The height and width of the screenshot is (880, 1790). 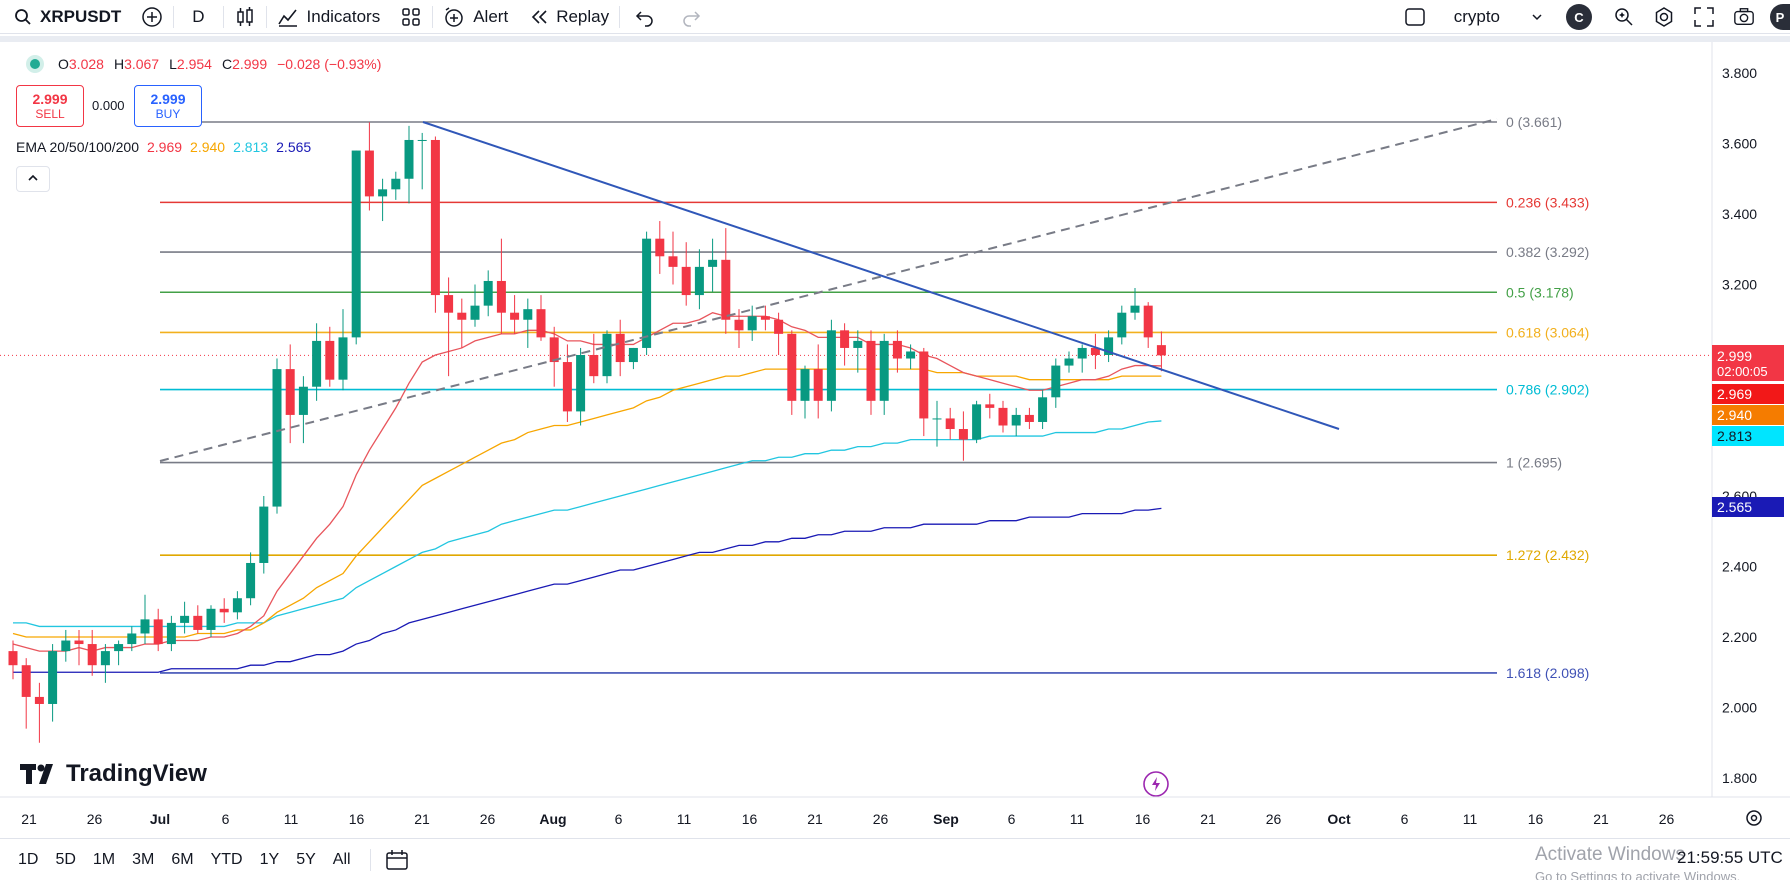 What do you see at coordinates (226, 859) in the screenshot?
I see `range-button-ytd: YTD` at bounding box center [226, 859].